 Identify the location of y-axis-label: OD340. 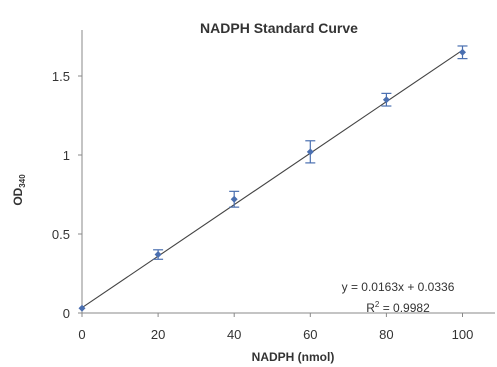
(19, 190).